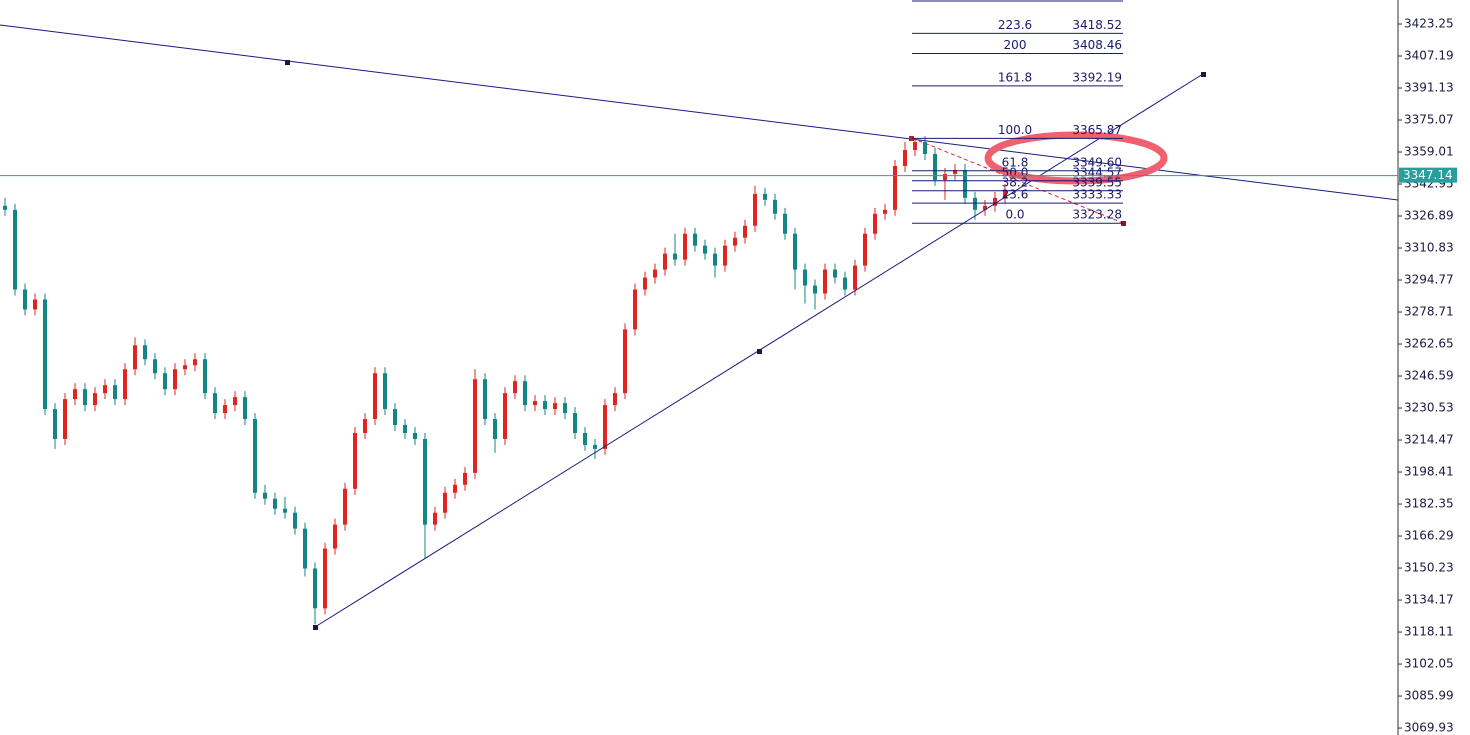 This screenshot has width=1470, height=735. I want to click on fib-level: 61.8, so click(1015, 162).